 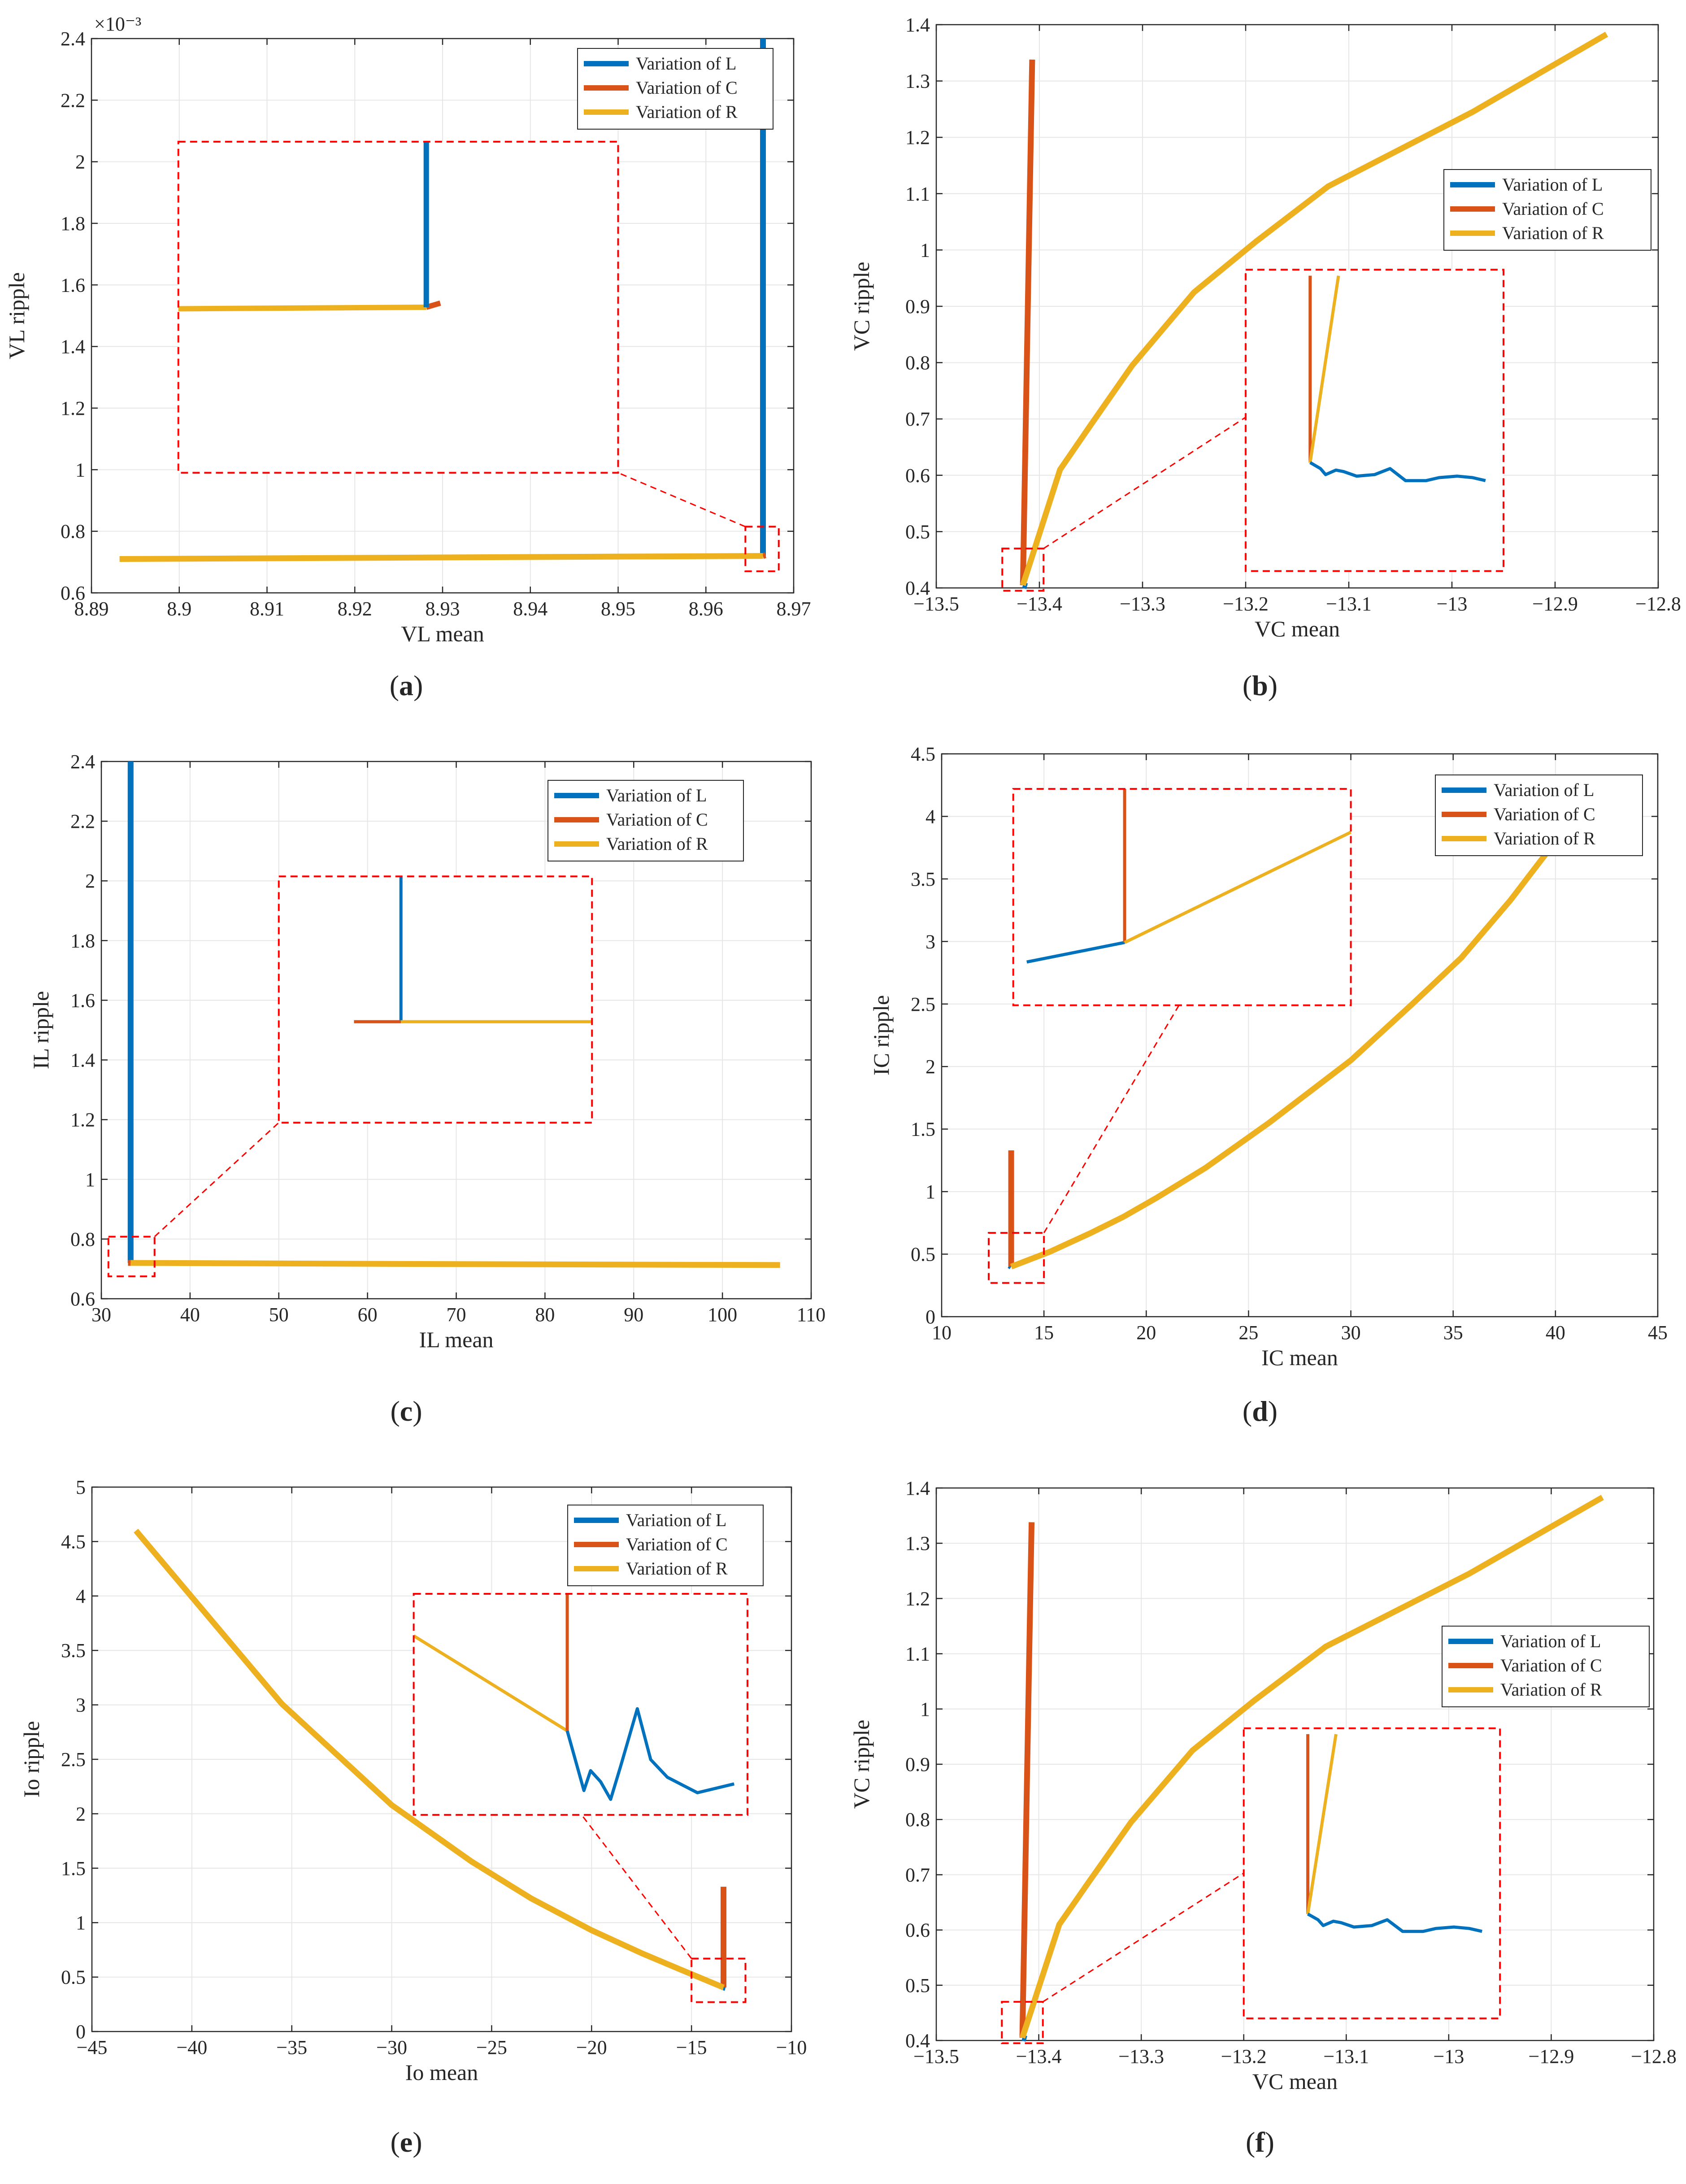 I want to click on x-tick-label: 8.9, so click(x=179, y=609).